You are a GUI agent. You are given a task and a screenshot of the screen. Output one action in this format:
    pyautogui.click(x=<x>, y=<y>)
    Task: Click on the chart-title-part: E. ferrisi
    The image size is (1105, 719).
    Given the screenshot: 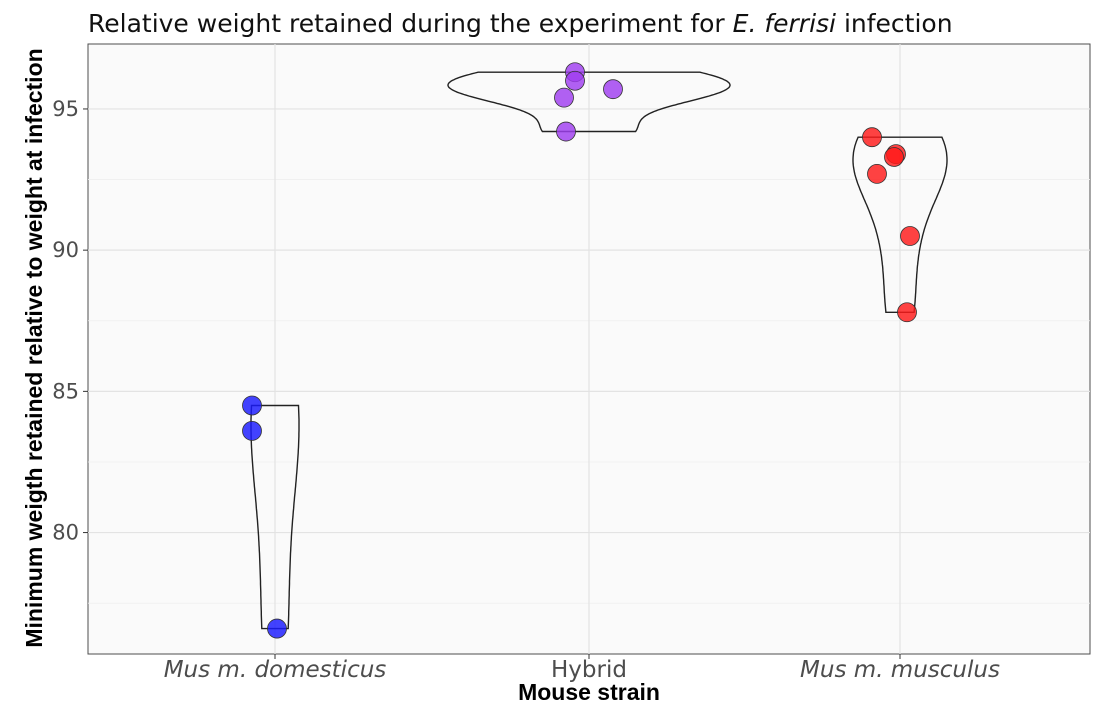 What is the action you would take?
    pyautogui.click(x=784, y=23)
    